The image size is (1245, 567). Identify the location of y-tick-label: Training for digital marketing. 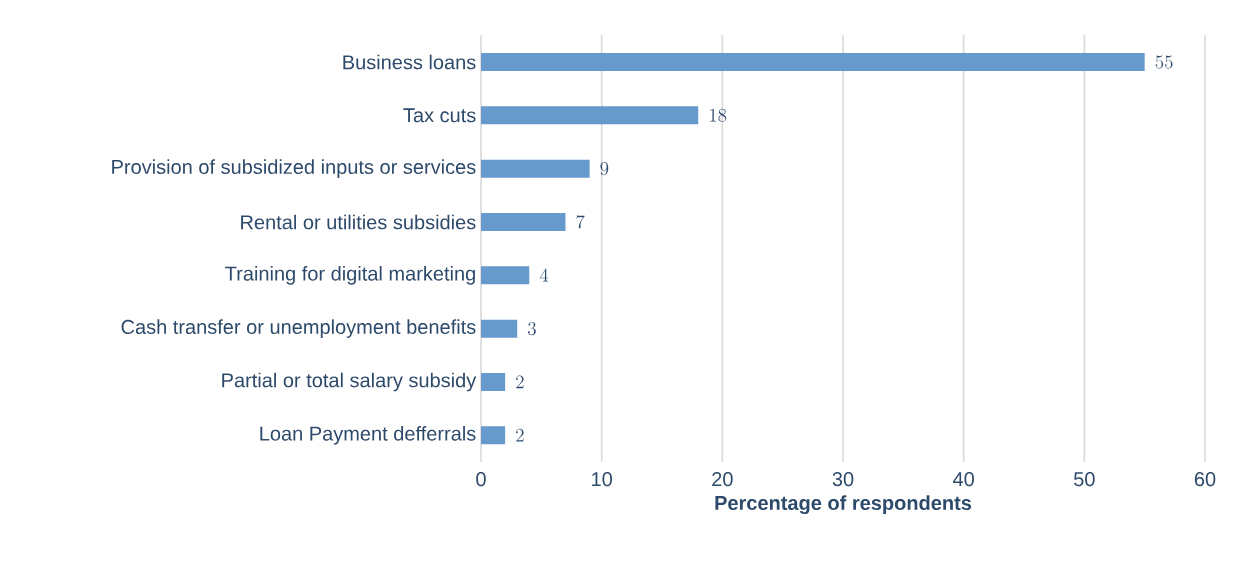
(350, 275).